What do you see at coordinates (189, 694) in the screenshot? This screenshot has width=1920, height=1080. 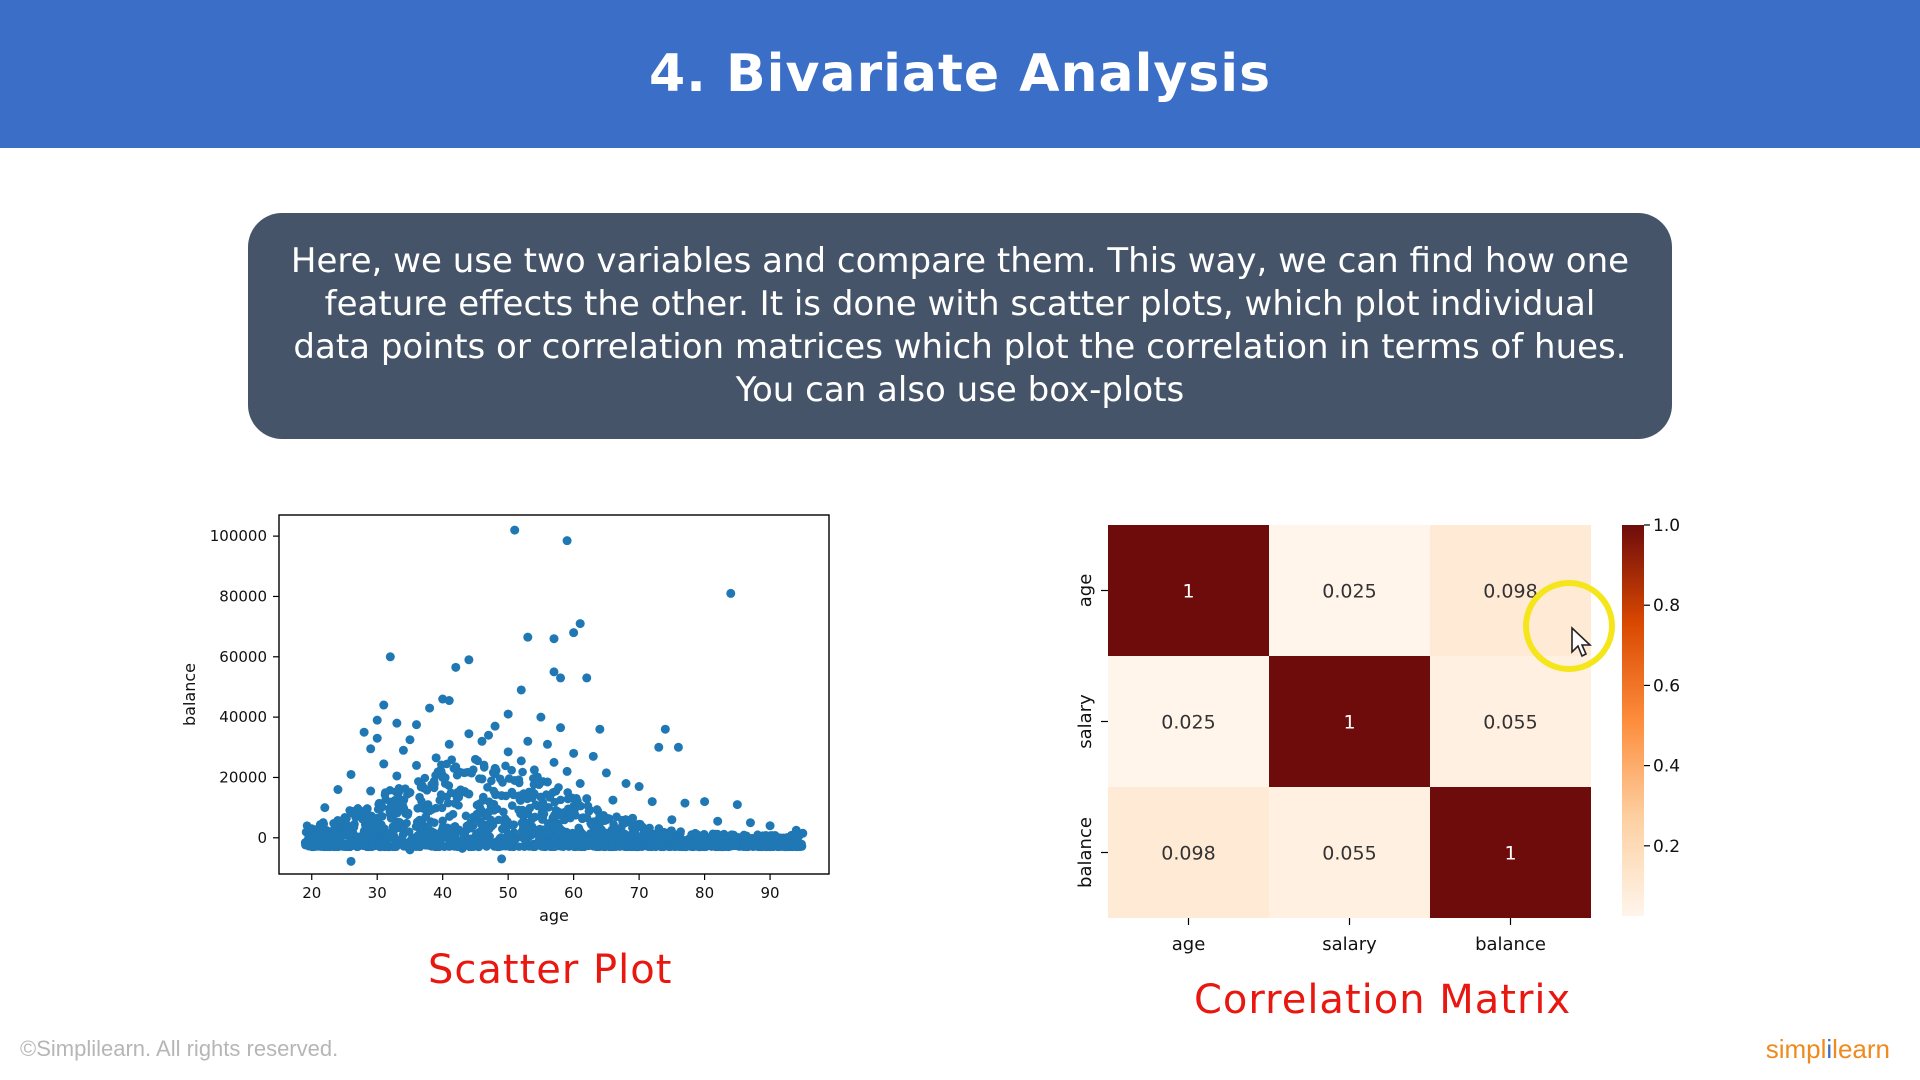 I see `y-axis-label: balance` at bounding box center [189, 694].